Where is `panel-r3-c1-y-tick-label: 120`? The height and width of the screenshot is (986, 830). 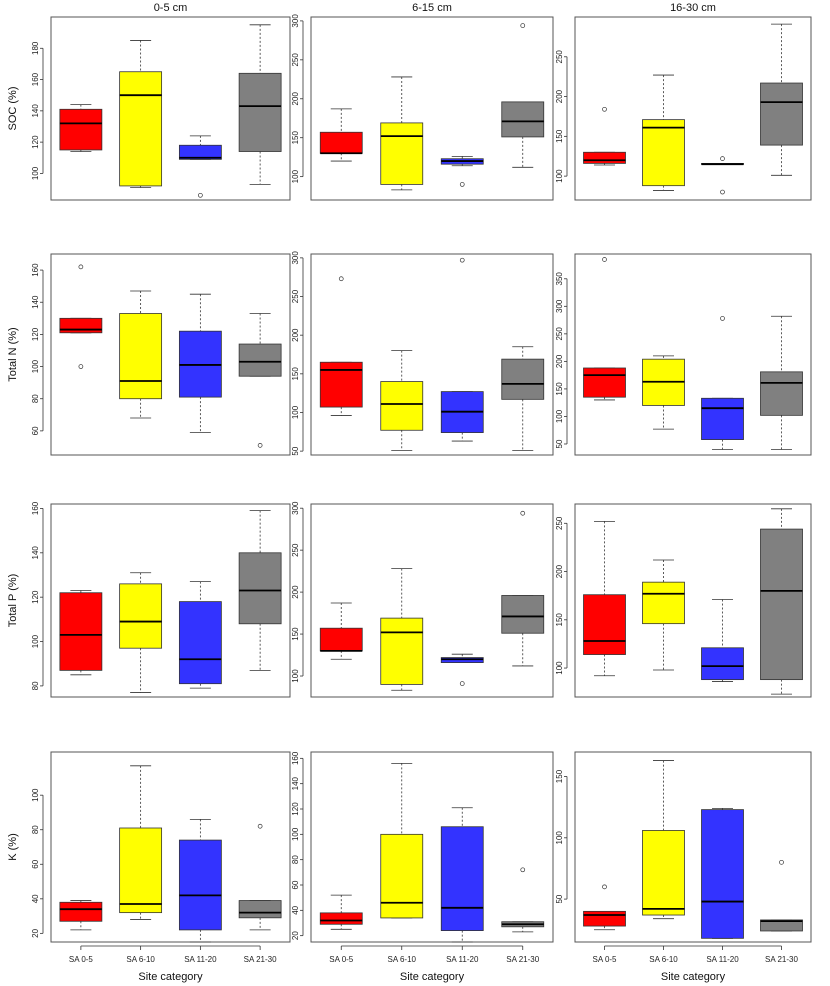
panel-r3-c1-y-tick-label: 120 is located at coordinates (295, 809).